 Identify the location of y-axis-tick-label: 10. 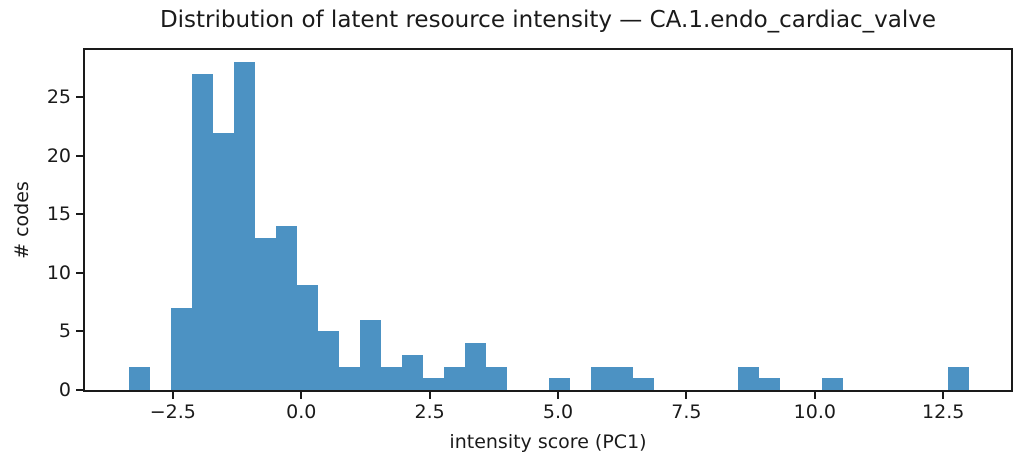
(58, 272).